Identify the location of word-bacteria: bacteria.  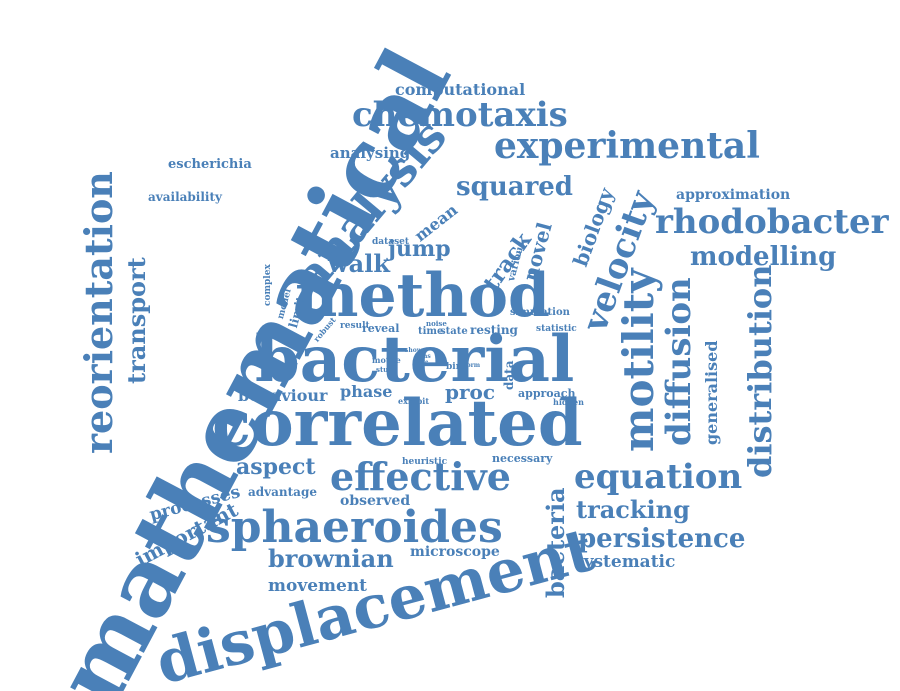
(555, 542).